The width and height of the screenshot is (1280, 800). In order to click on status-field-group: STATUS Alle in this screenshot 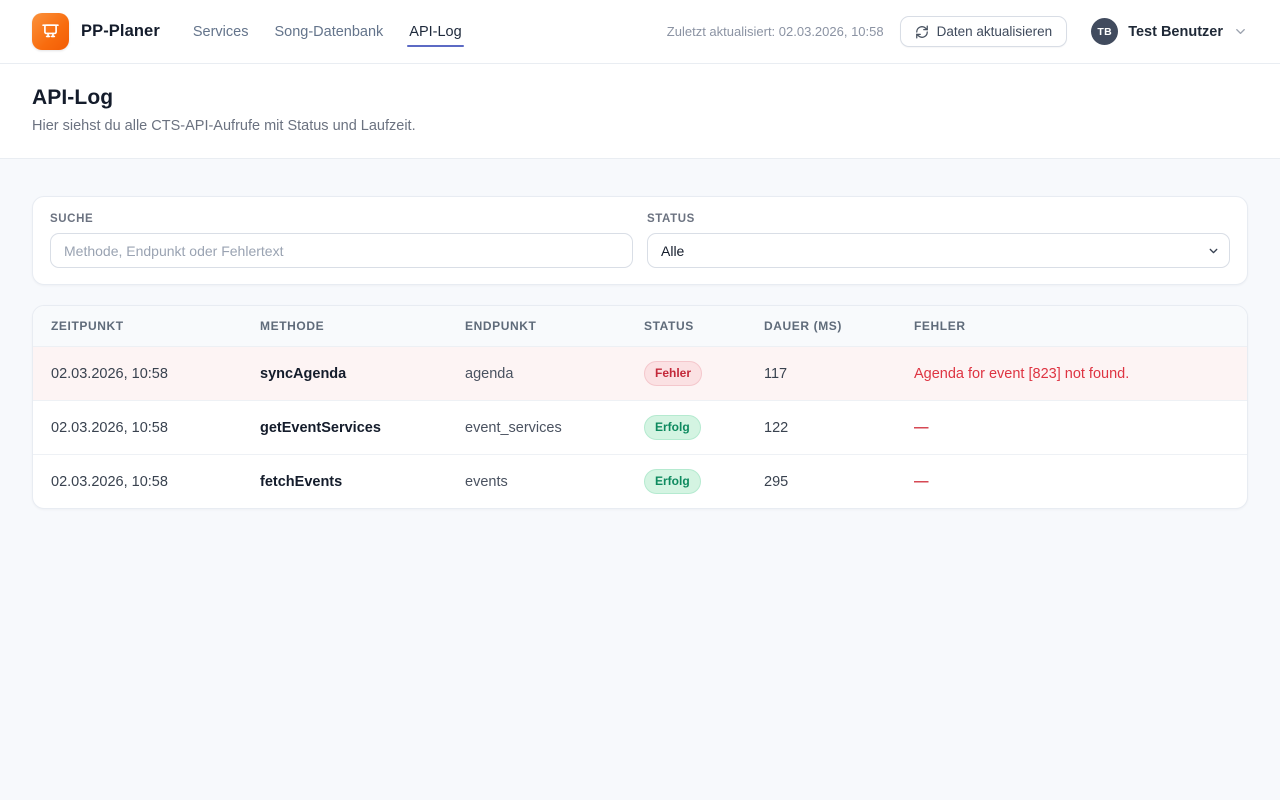, I will do `click(938, 240)`.